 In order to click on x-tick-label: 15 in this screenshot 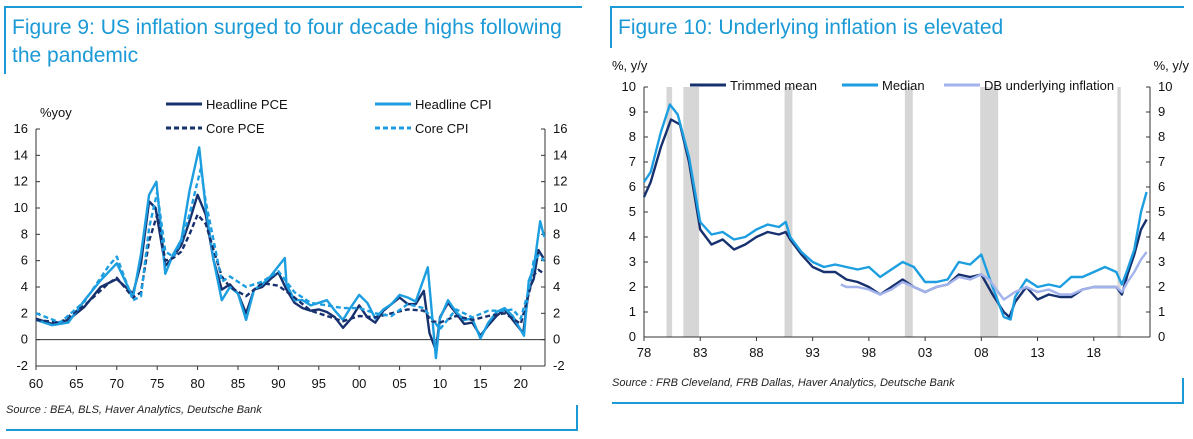, I will do `click(480, 383)`.